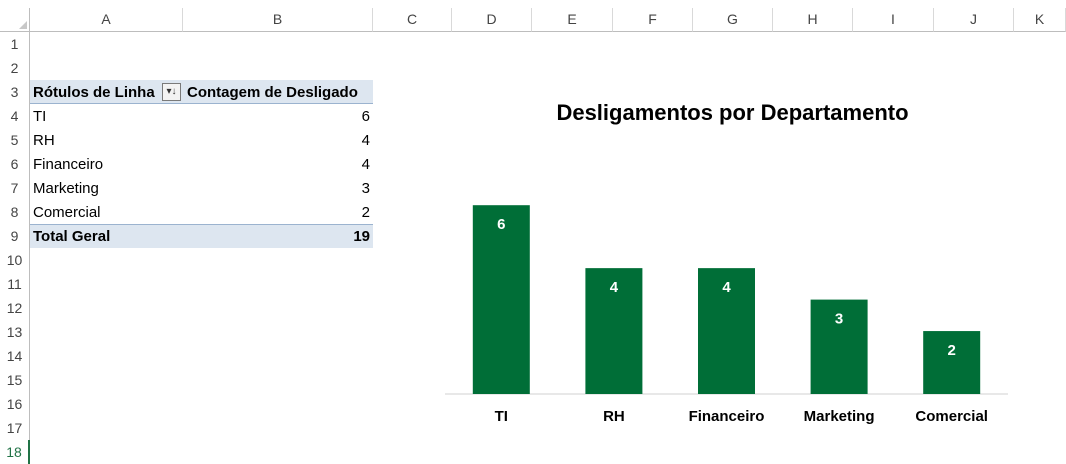 The height and width of the screenshot is (464, 1066). What do you see at coordinates (952, 362) in the screenshot?
I see `bar-comercial` at bounding box center [952, 362].